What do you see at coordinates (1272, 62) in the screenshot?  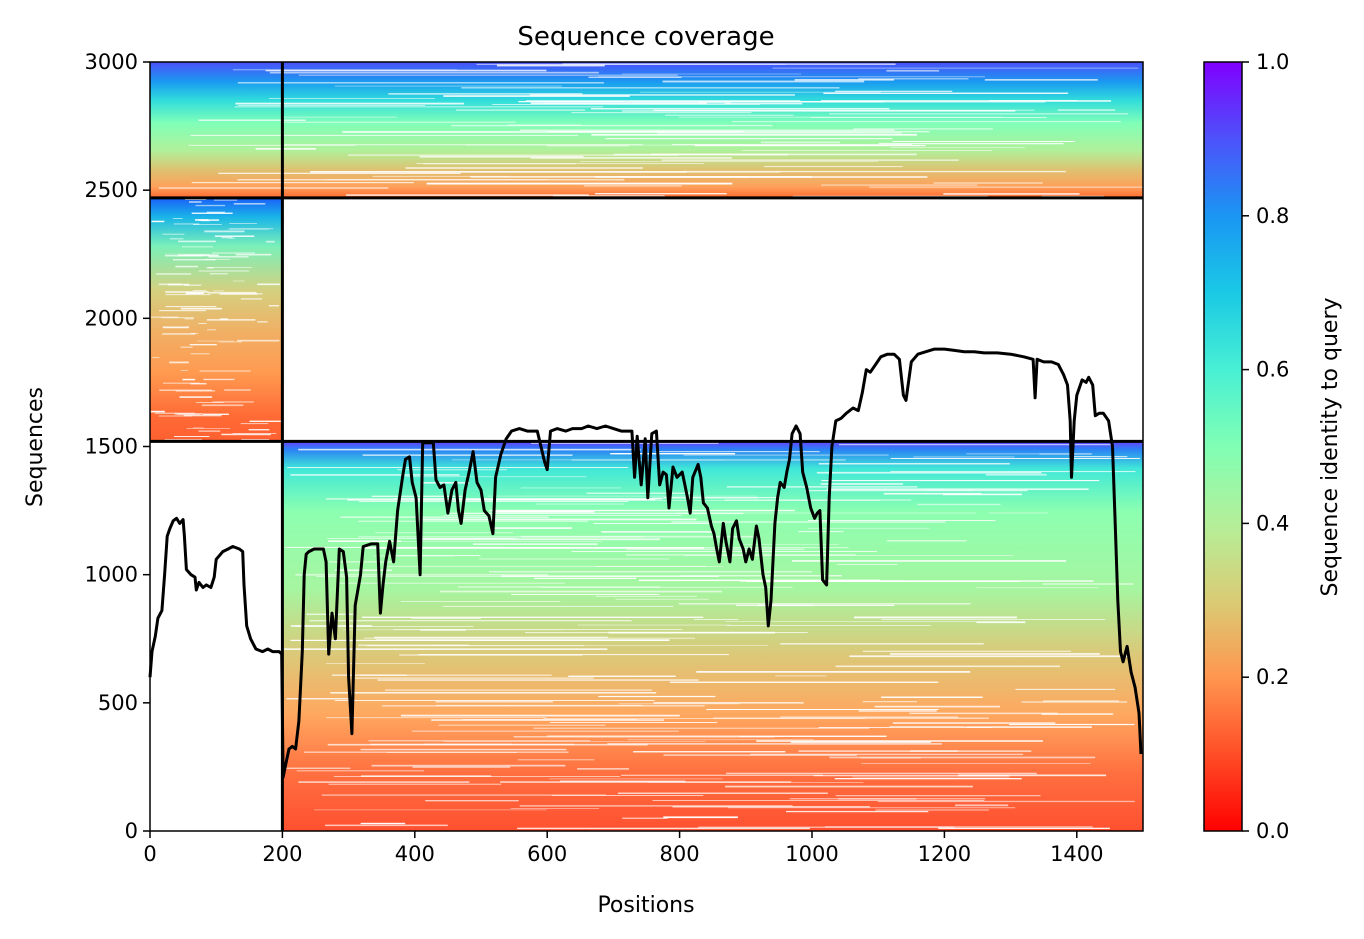 I see `colorbar-tick-label: 1.0` at bounding box center [1272, 62].